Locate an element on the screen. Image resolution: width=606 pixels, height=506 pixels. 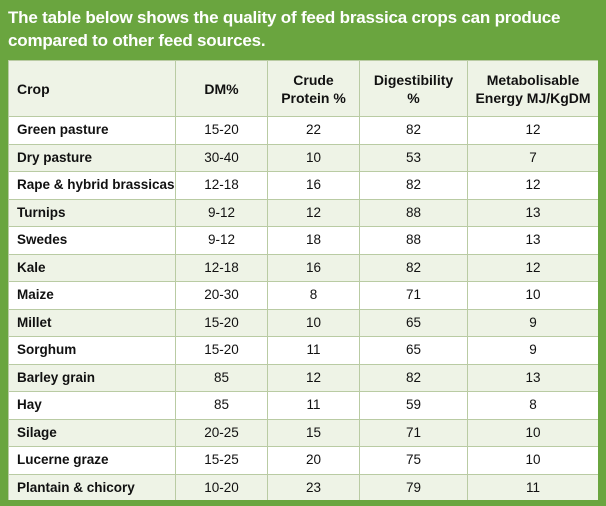
cell-crop: Hay is located at coordinates (92, 405).